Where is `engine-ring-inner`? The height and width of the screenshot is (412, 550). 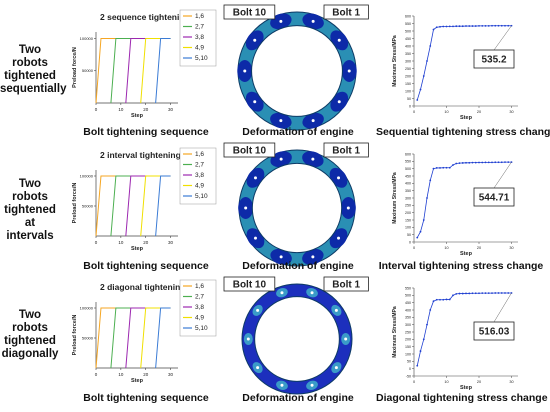 engine-ring-inner is located at coordinates (297, 71).